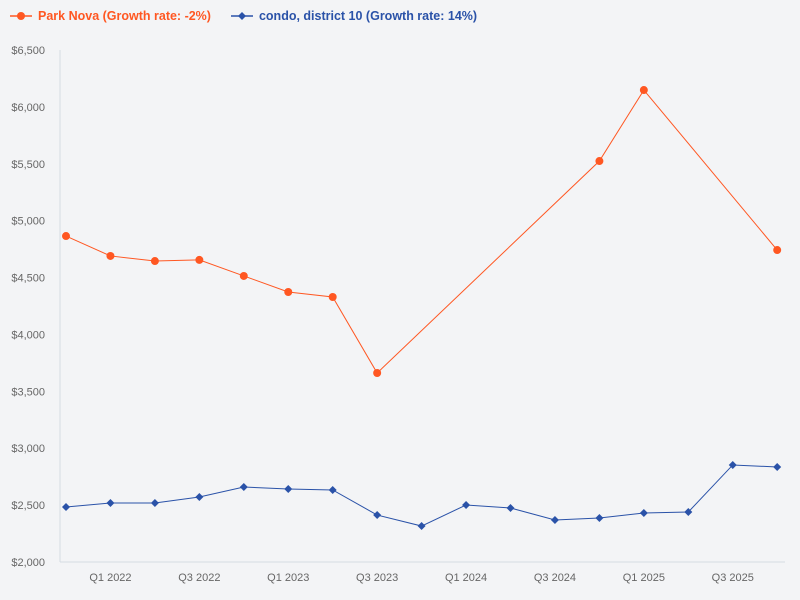 Image resolution: width=800 pixels, height=600 pixels. I want to click on circle-marker-icon, so click(21, 16).